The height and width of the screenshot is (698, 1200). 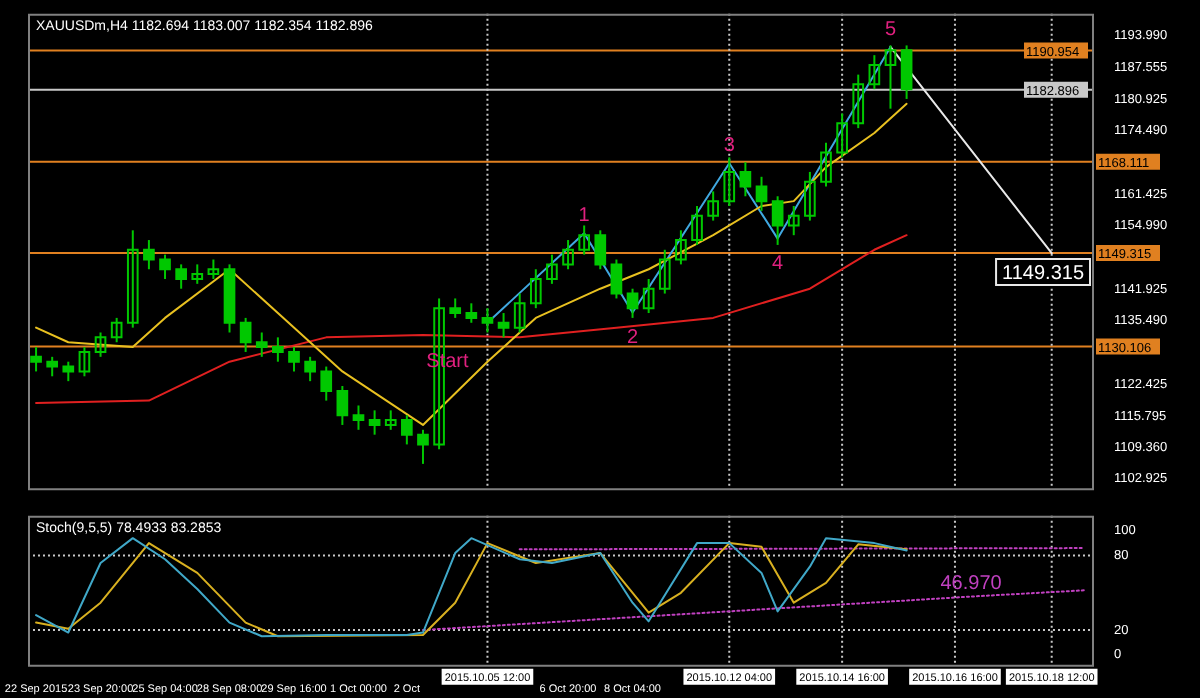 I want to click on annotation: 2, so click(x=632, y=337).